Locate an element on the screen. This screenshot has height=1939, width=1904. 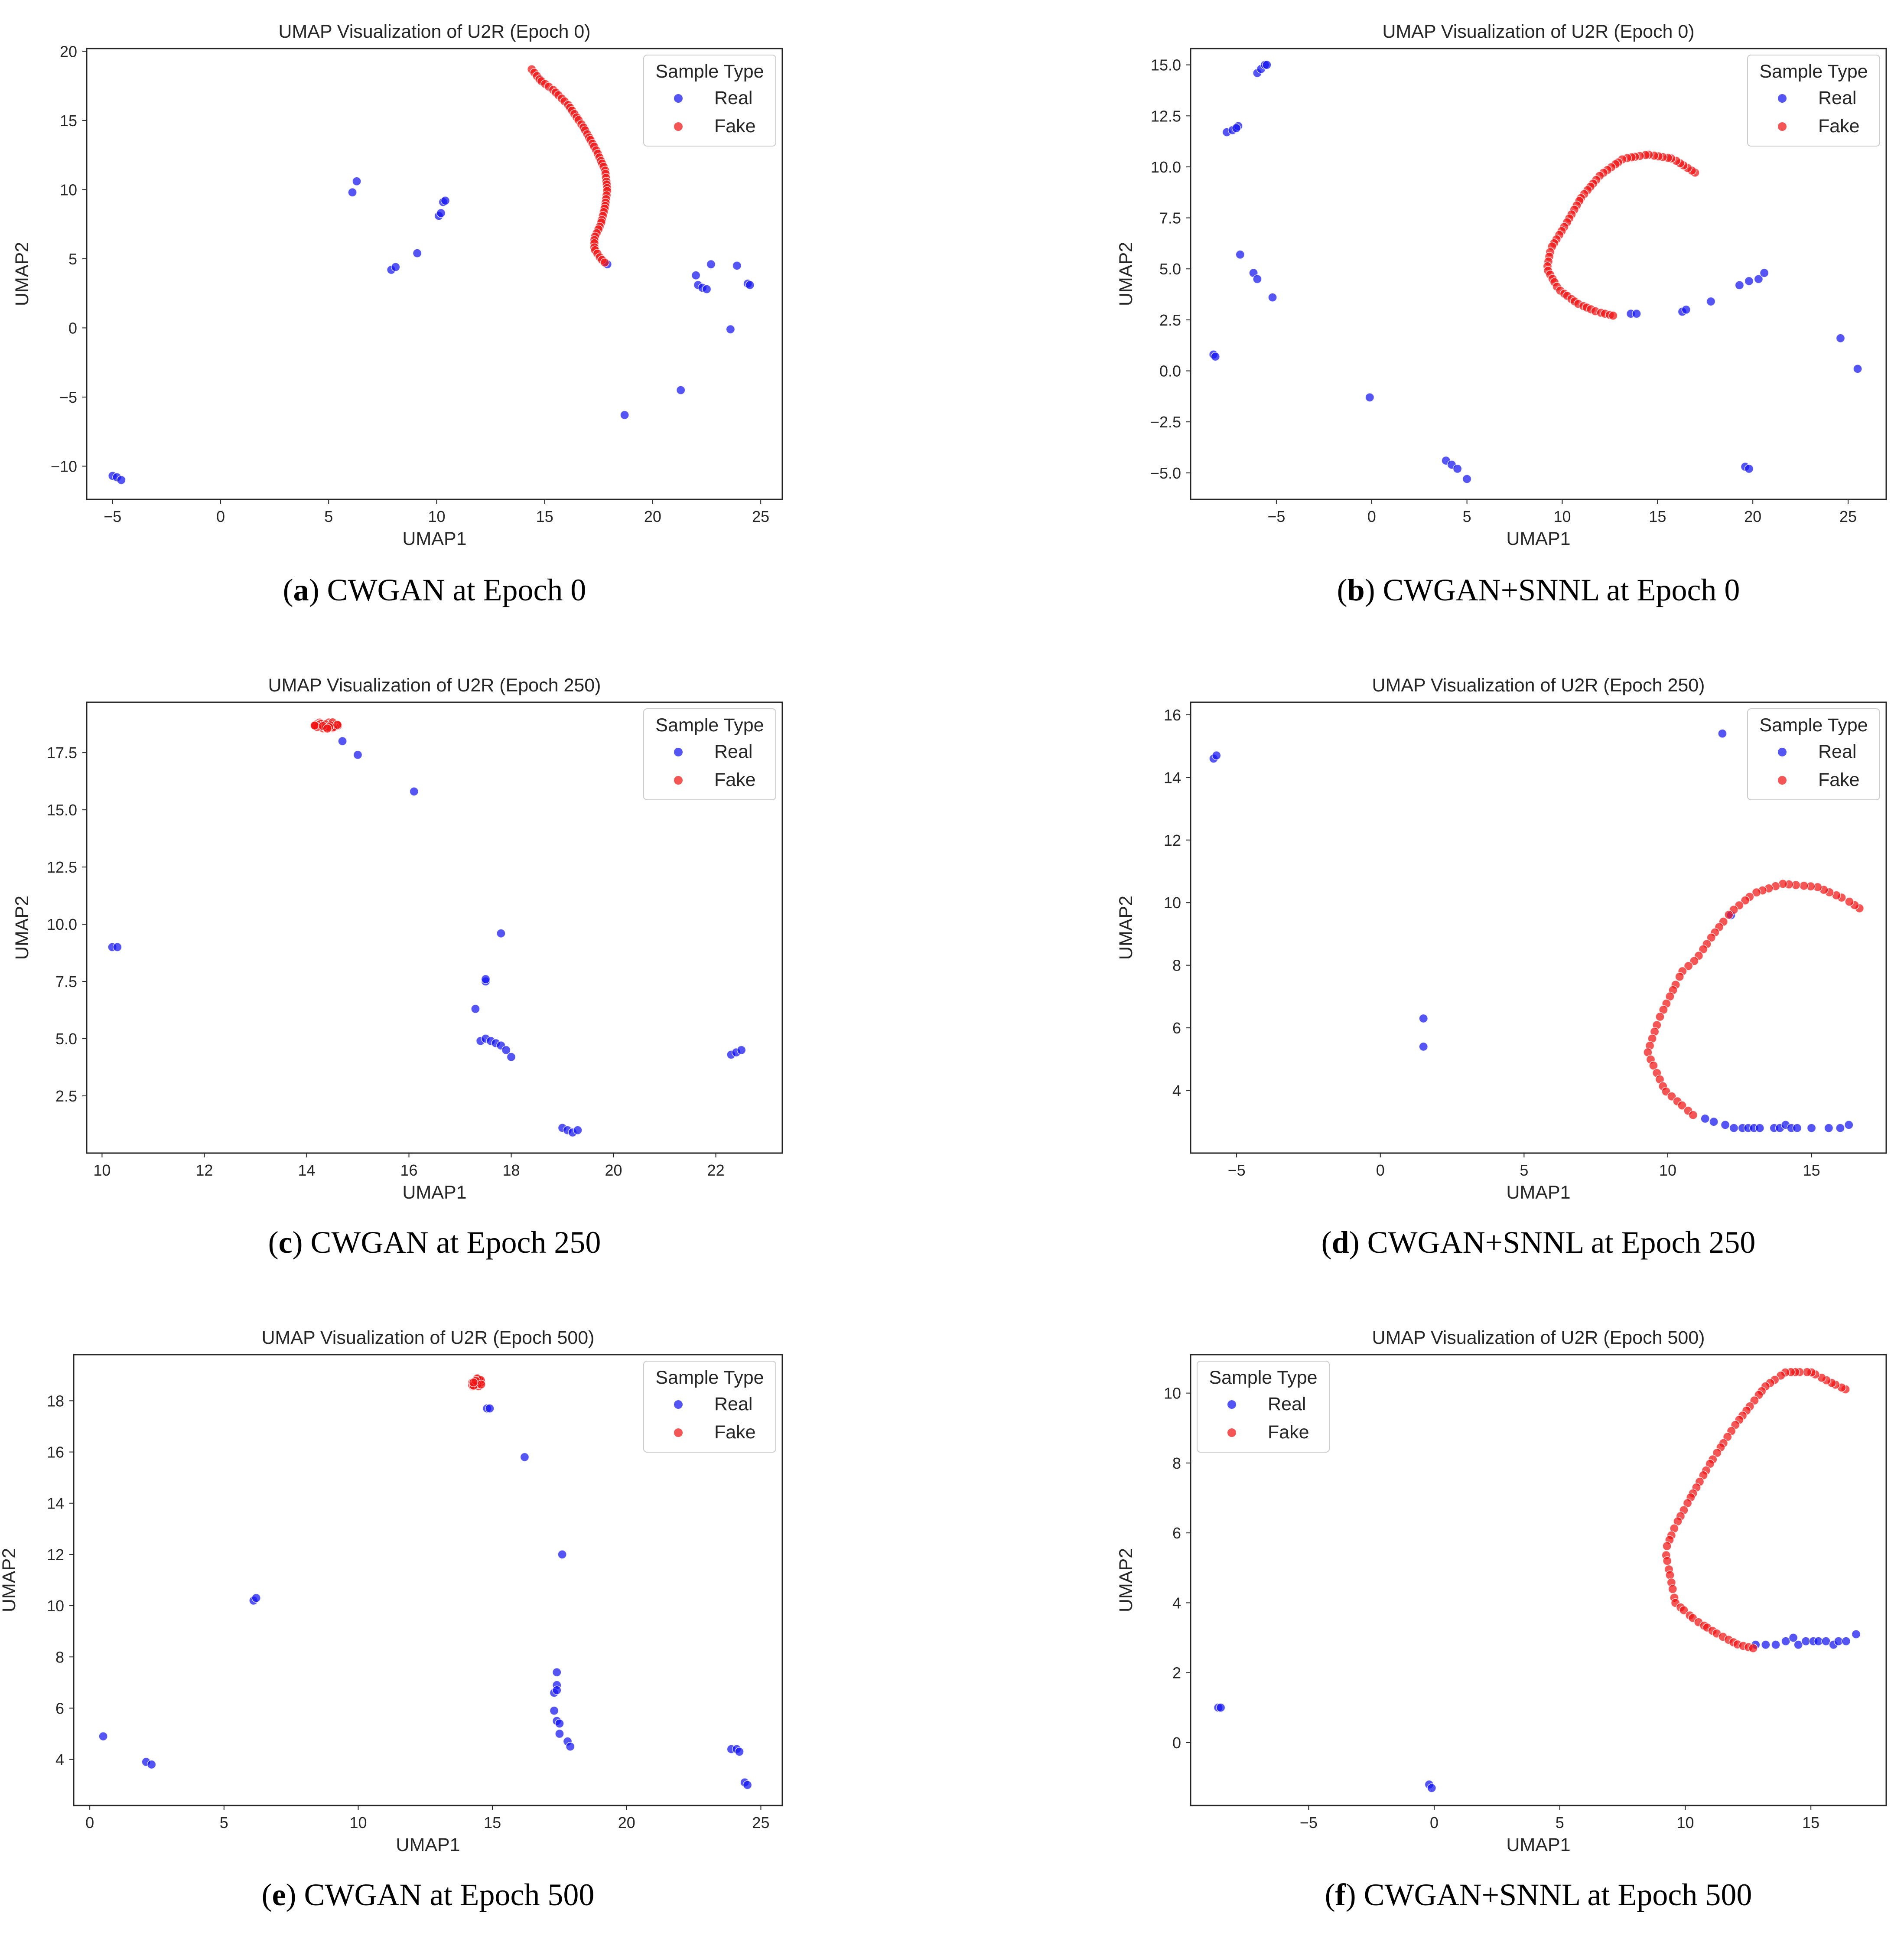
y-tick-label: 0.0 is located at coordinates (1170, 371).